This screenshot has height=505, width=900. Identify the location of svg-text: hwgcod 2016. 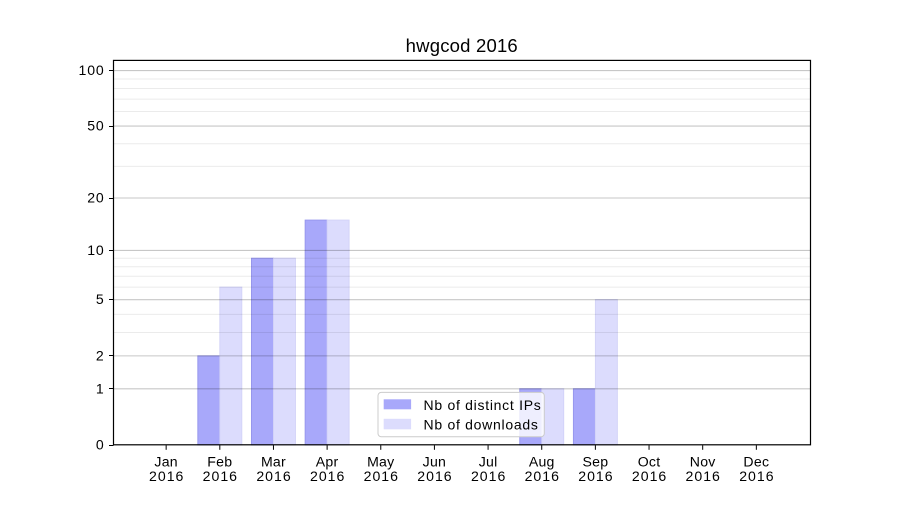
(462, 45).